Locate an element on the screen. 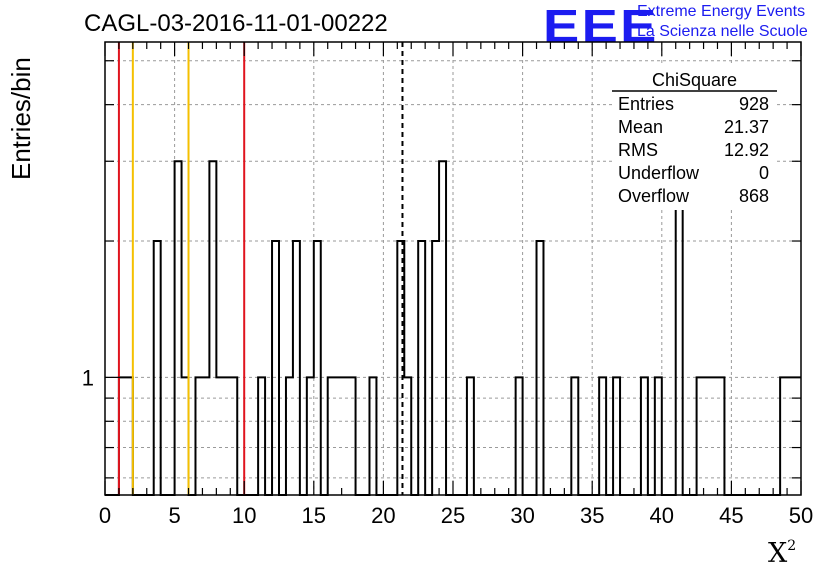  x-tick-label: 0 is located at coordinates (105, 515).